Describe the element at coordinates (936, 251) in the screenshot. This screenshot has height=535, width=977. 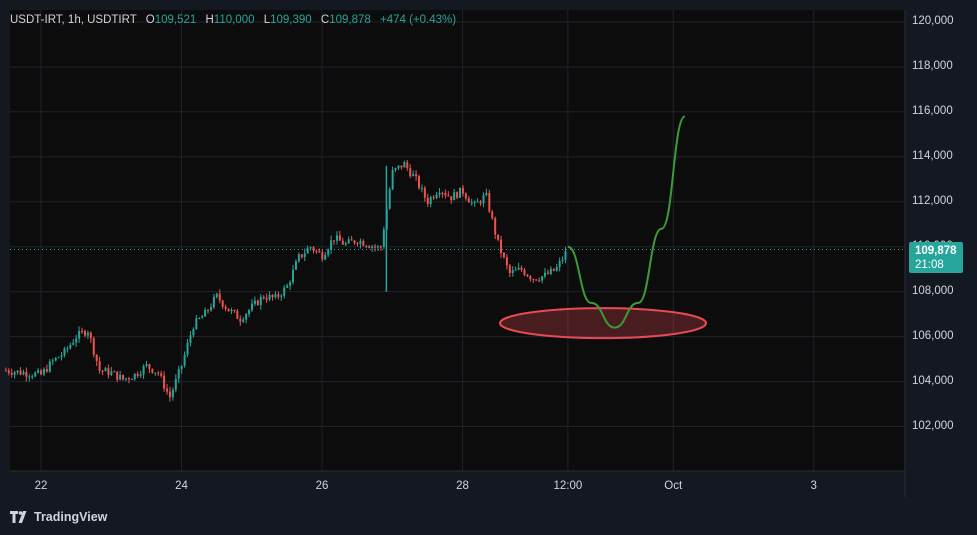
I see `last-price-value: 109,878` at that location.